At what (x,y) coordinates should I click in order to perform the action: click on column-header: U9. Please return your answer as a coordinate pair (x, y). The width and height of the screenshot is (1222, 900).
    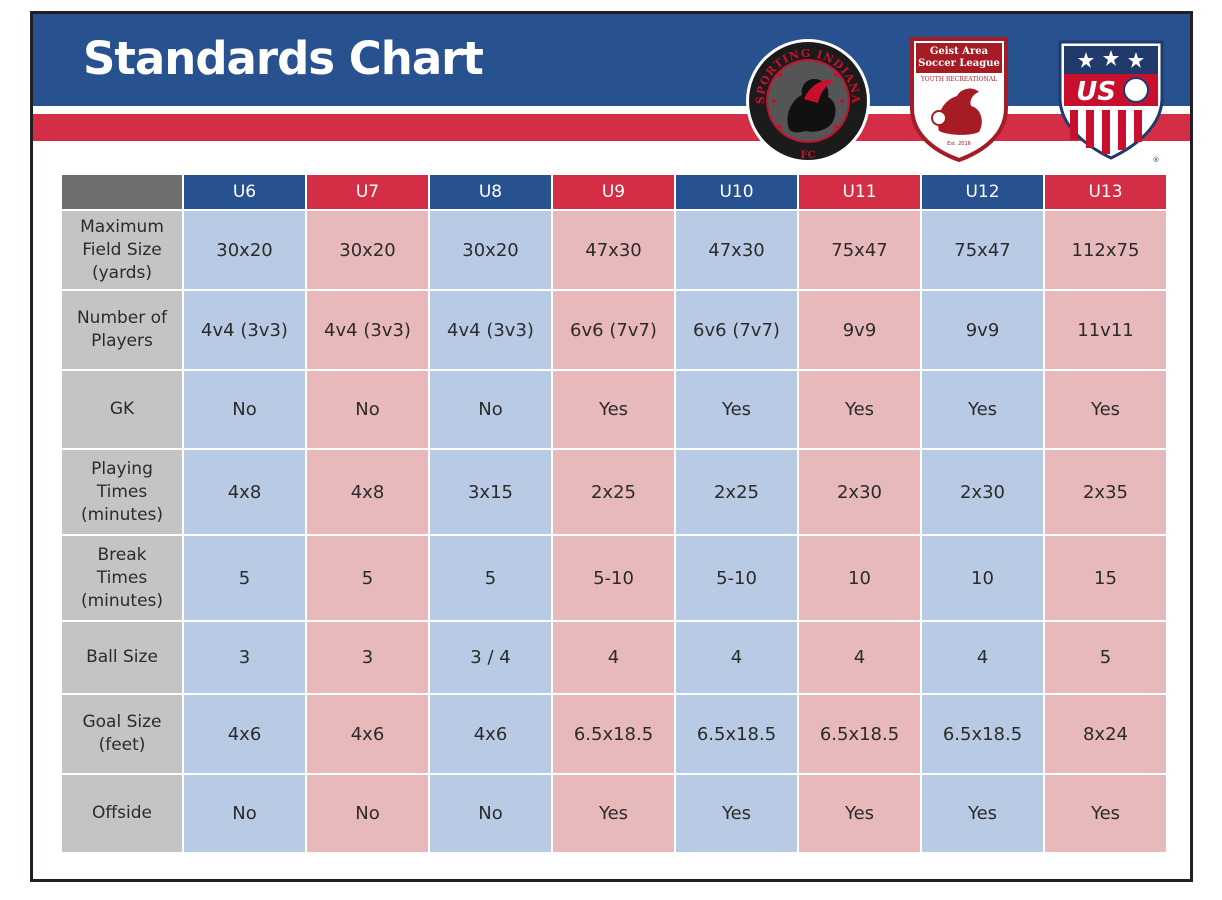
    Looking at the image, I should click on (613, 192).